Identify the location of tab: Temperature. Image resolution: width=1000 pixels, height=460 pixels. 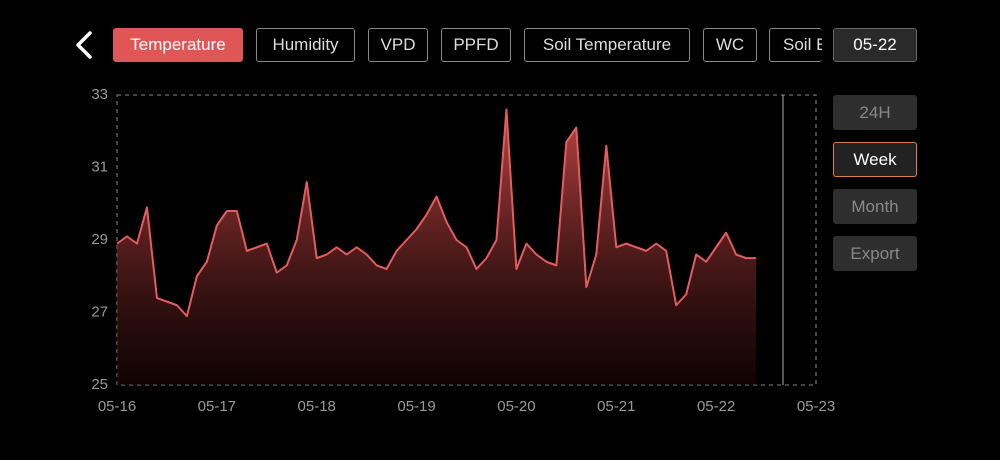
(178, 45).